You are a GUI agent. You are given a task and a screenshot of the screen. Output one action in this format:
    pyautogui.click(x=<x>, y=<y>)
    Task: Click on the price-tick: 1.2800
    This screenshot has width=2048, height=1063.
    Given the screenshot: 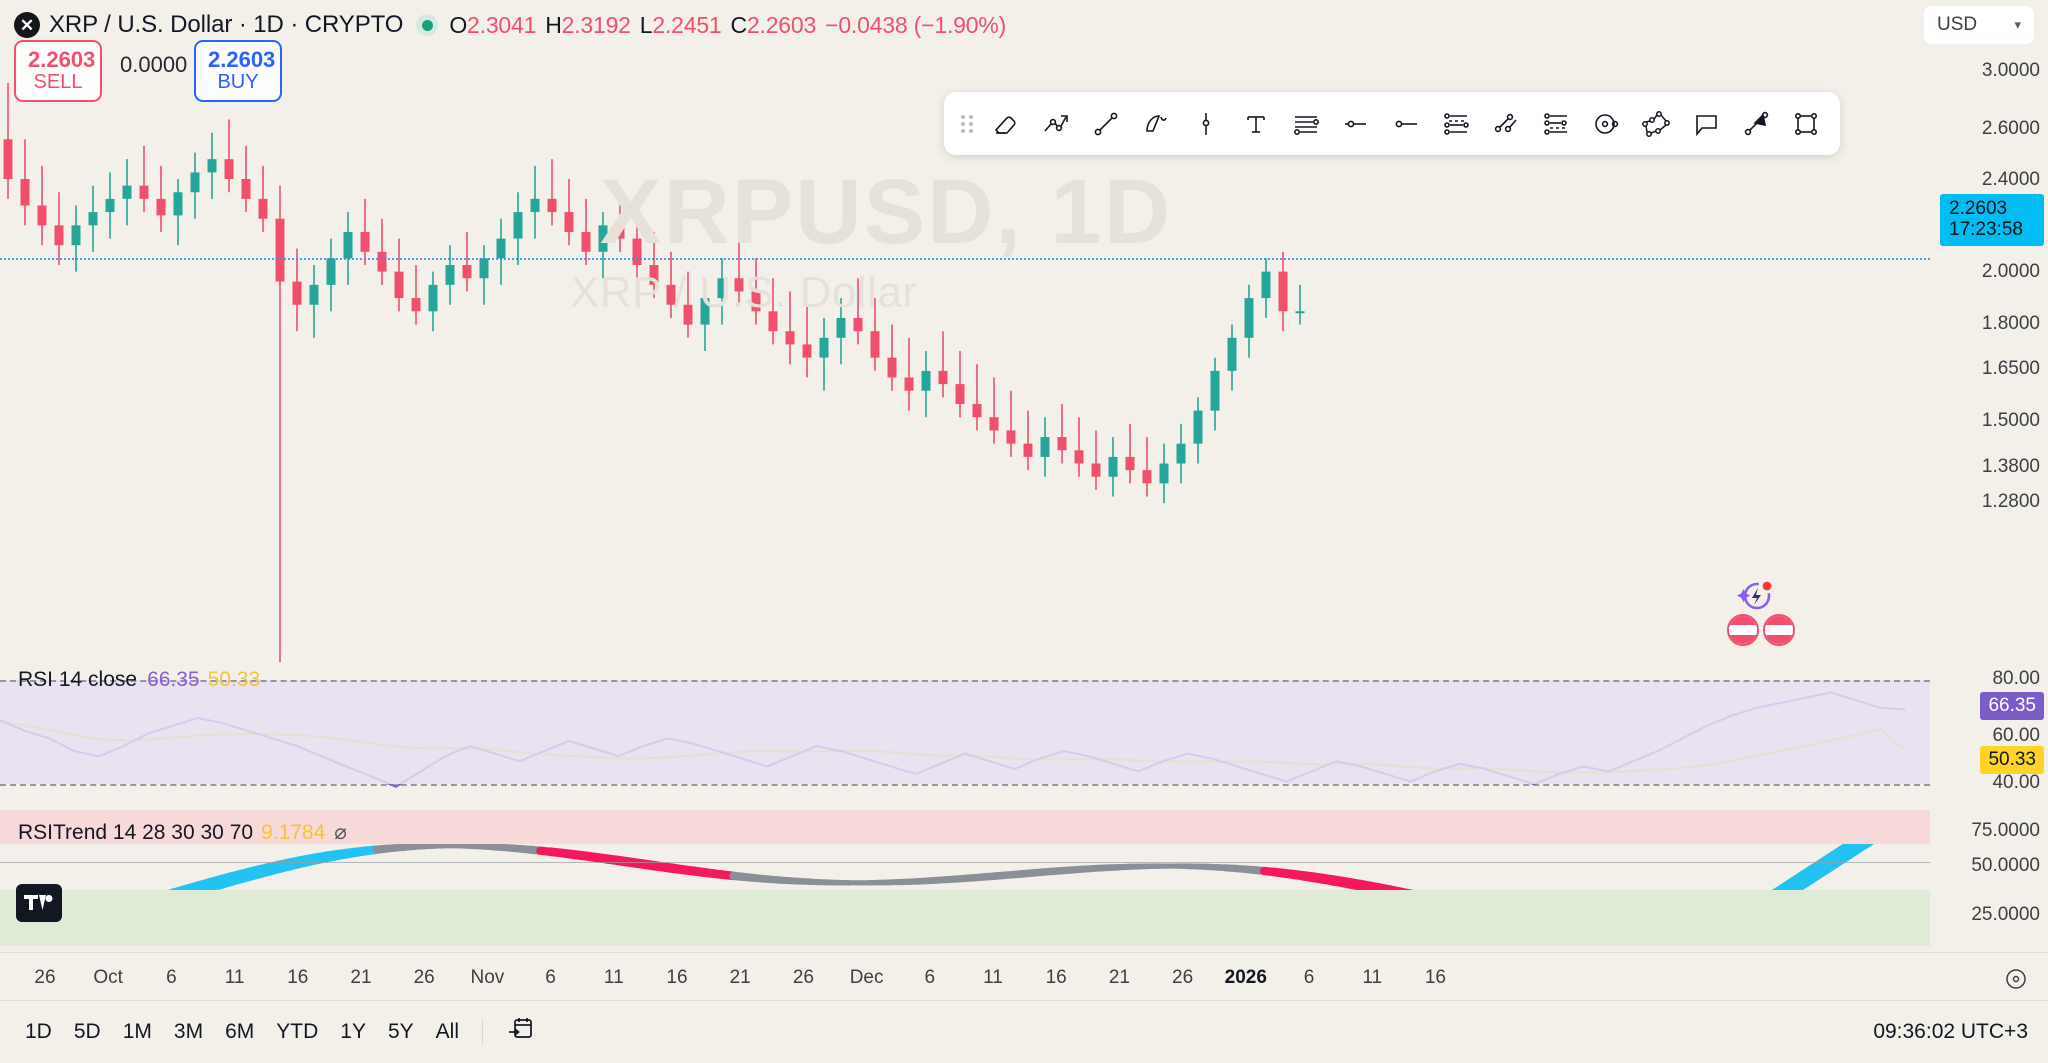 What is the action you would take?
    pyautogui.click(x=2010, y=501)
    